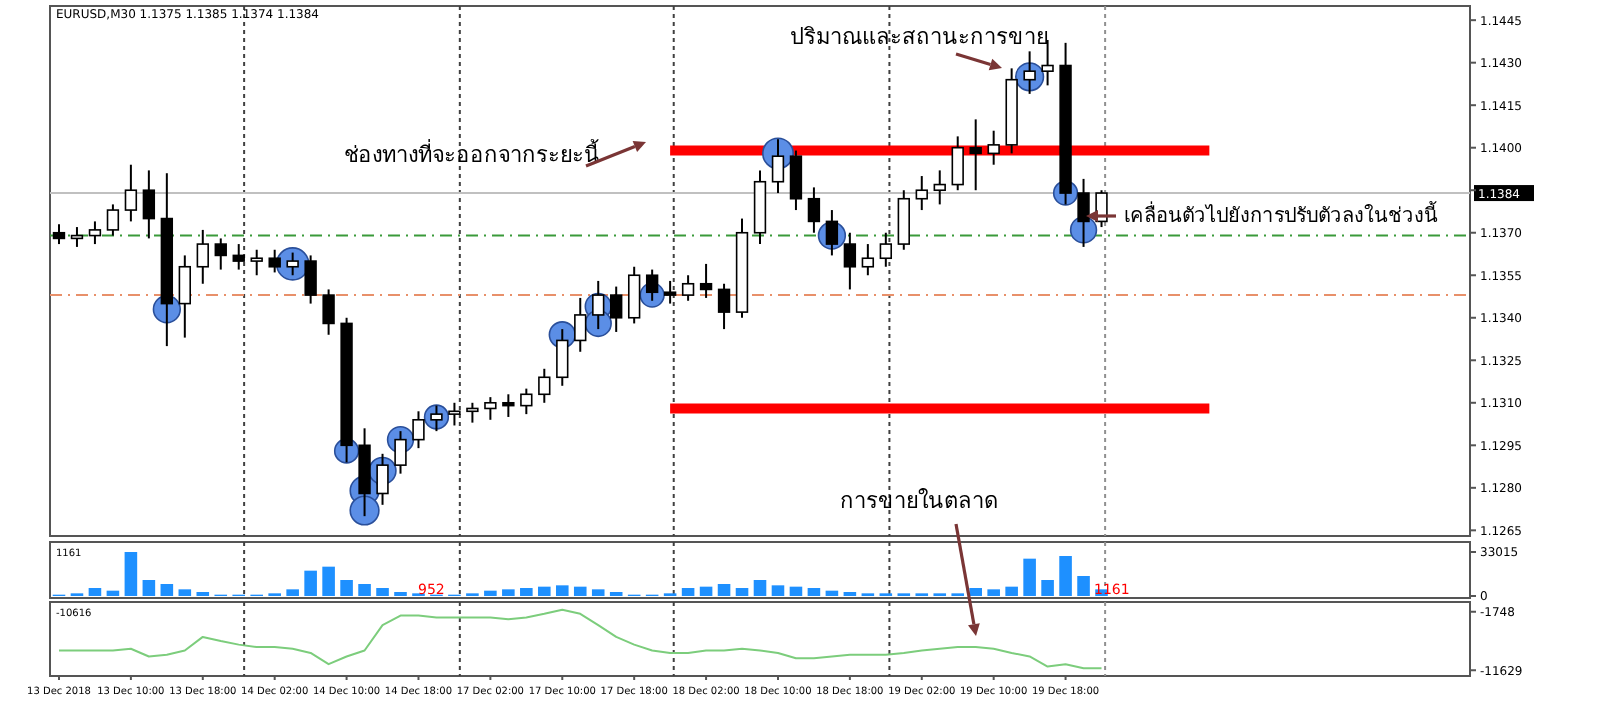 The width and height of the screenshot is (1600, 702). What do you see at coordinates (919, 37) in the screenshot?
I see `annotation: ปริมาณและสถานะการขาย` at bounding box center [919, 37].